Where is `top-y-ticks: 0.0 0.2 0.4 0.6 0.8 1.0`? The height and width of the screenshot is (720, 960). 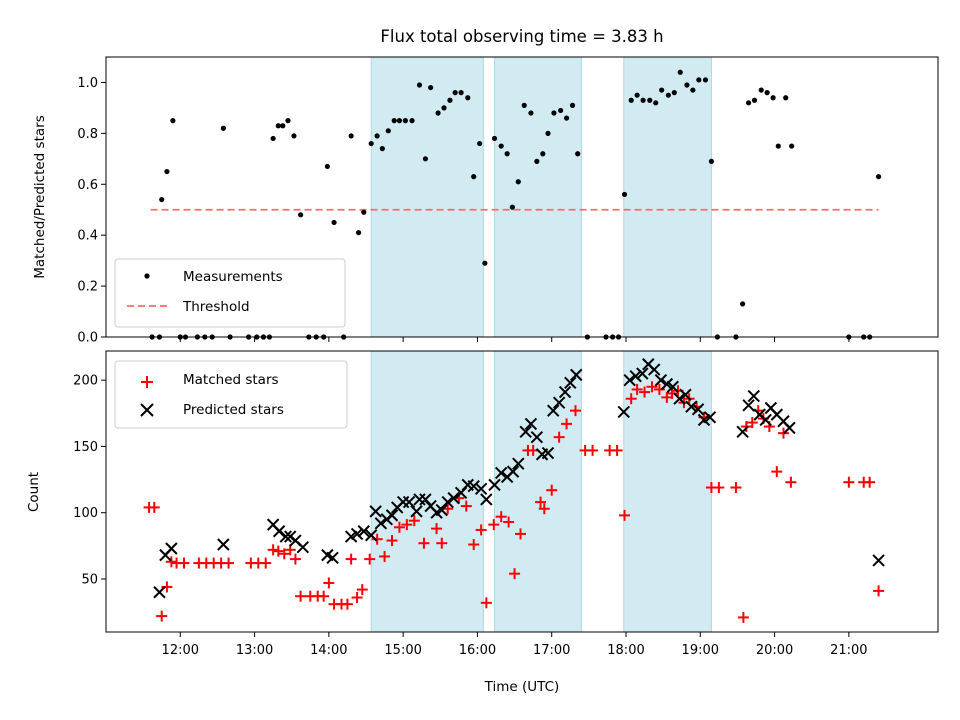 top-y-ticks: 0.0 0.2 0.4 0.6 0.8 1.0 is located at coordinates (91, 211).